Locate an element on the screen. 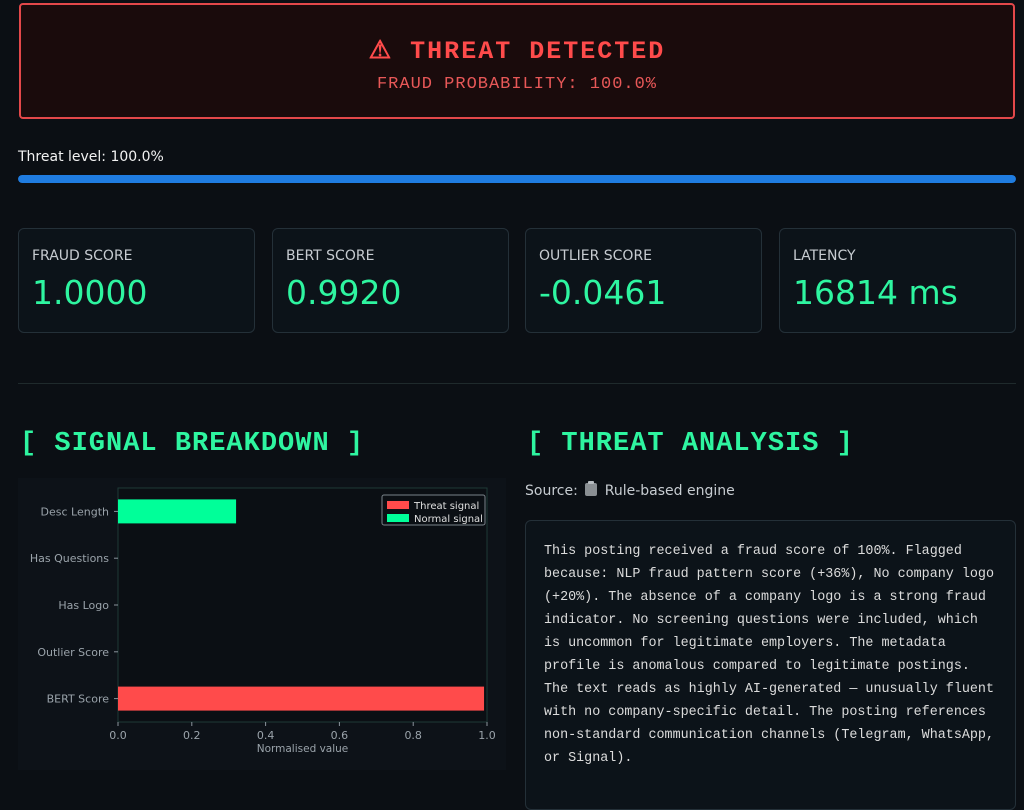 Image resolution: width=1024 pixels, height=810 pixels. section-divider is located at coordinates (517, 383).